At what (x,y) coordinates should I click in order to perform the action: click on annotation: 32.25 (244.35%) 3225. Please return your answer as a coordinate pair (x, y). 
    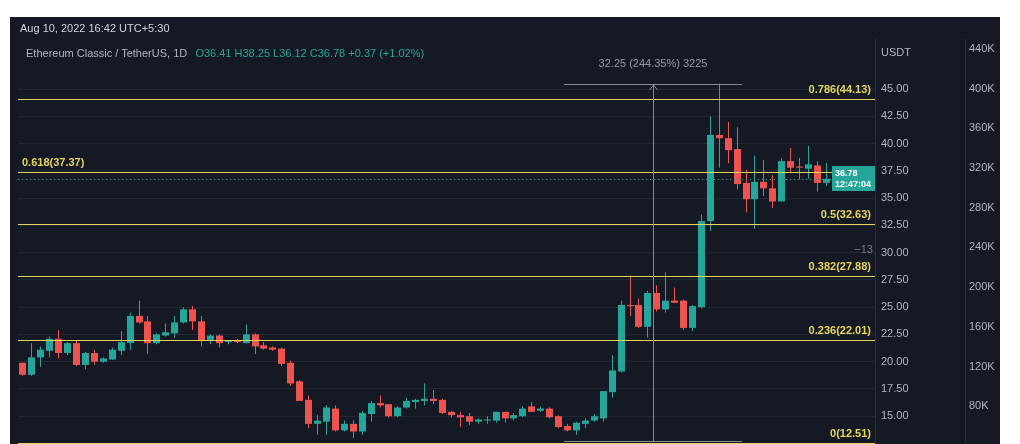
    Looking at the image, I should click on (653, 63).